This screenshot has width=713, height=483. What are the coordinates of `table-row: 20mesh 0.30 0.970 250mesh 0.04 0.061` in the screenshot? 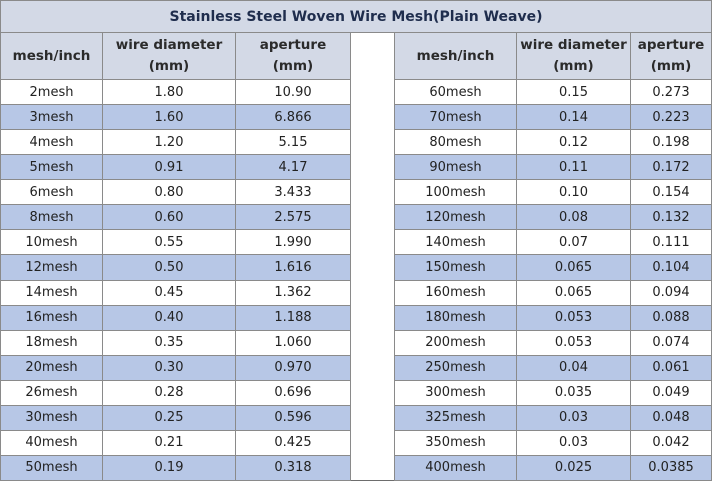 It's located at (356, 367).